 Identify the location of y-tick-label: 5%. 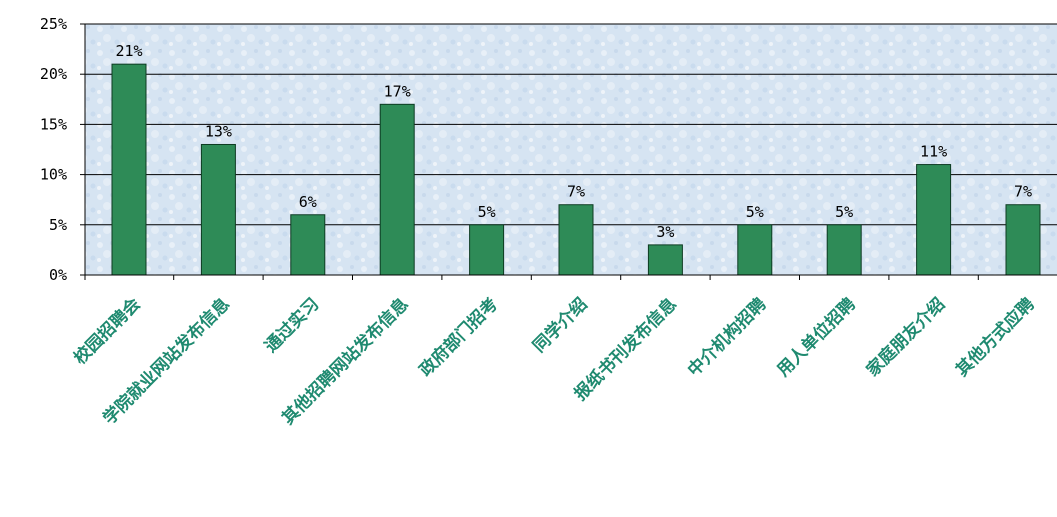
(58, 225).